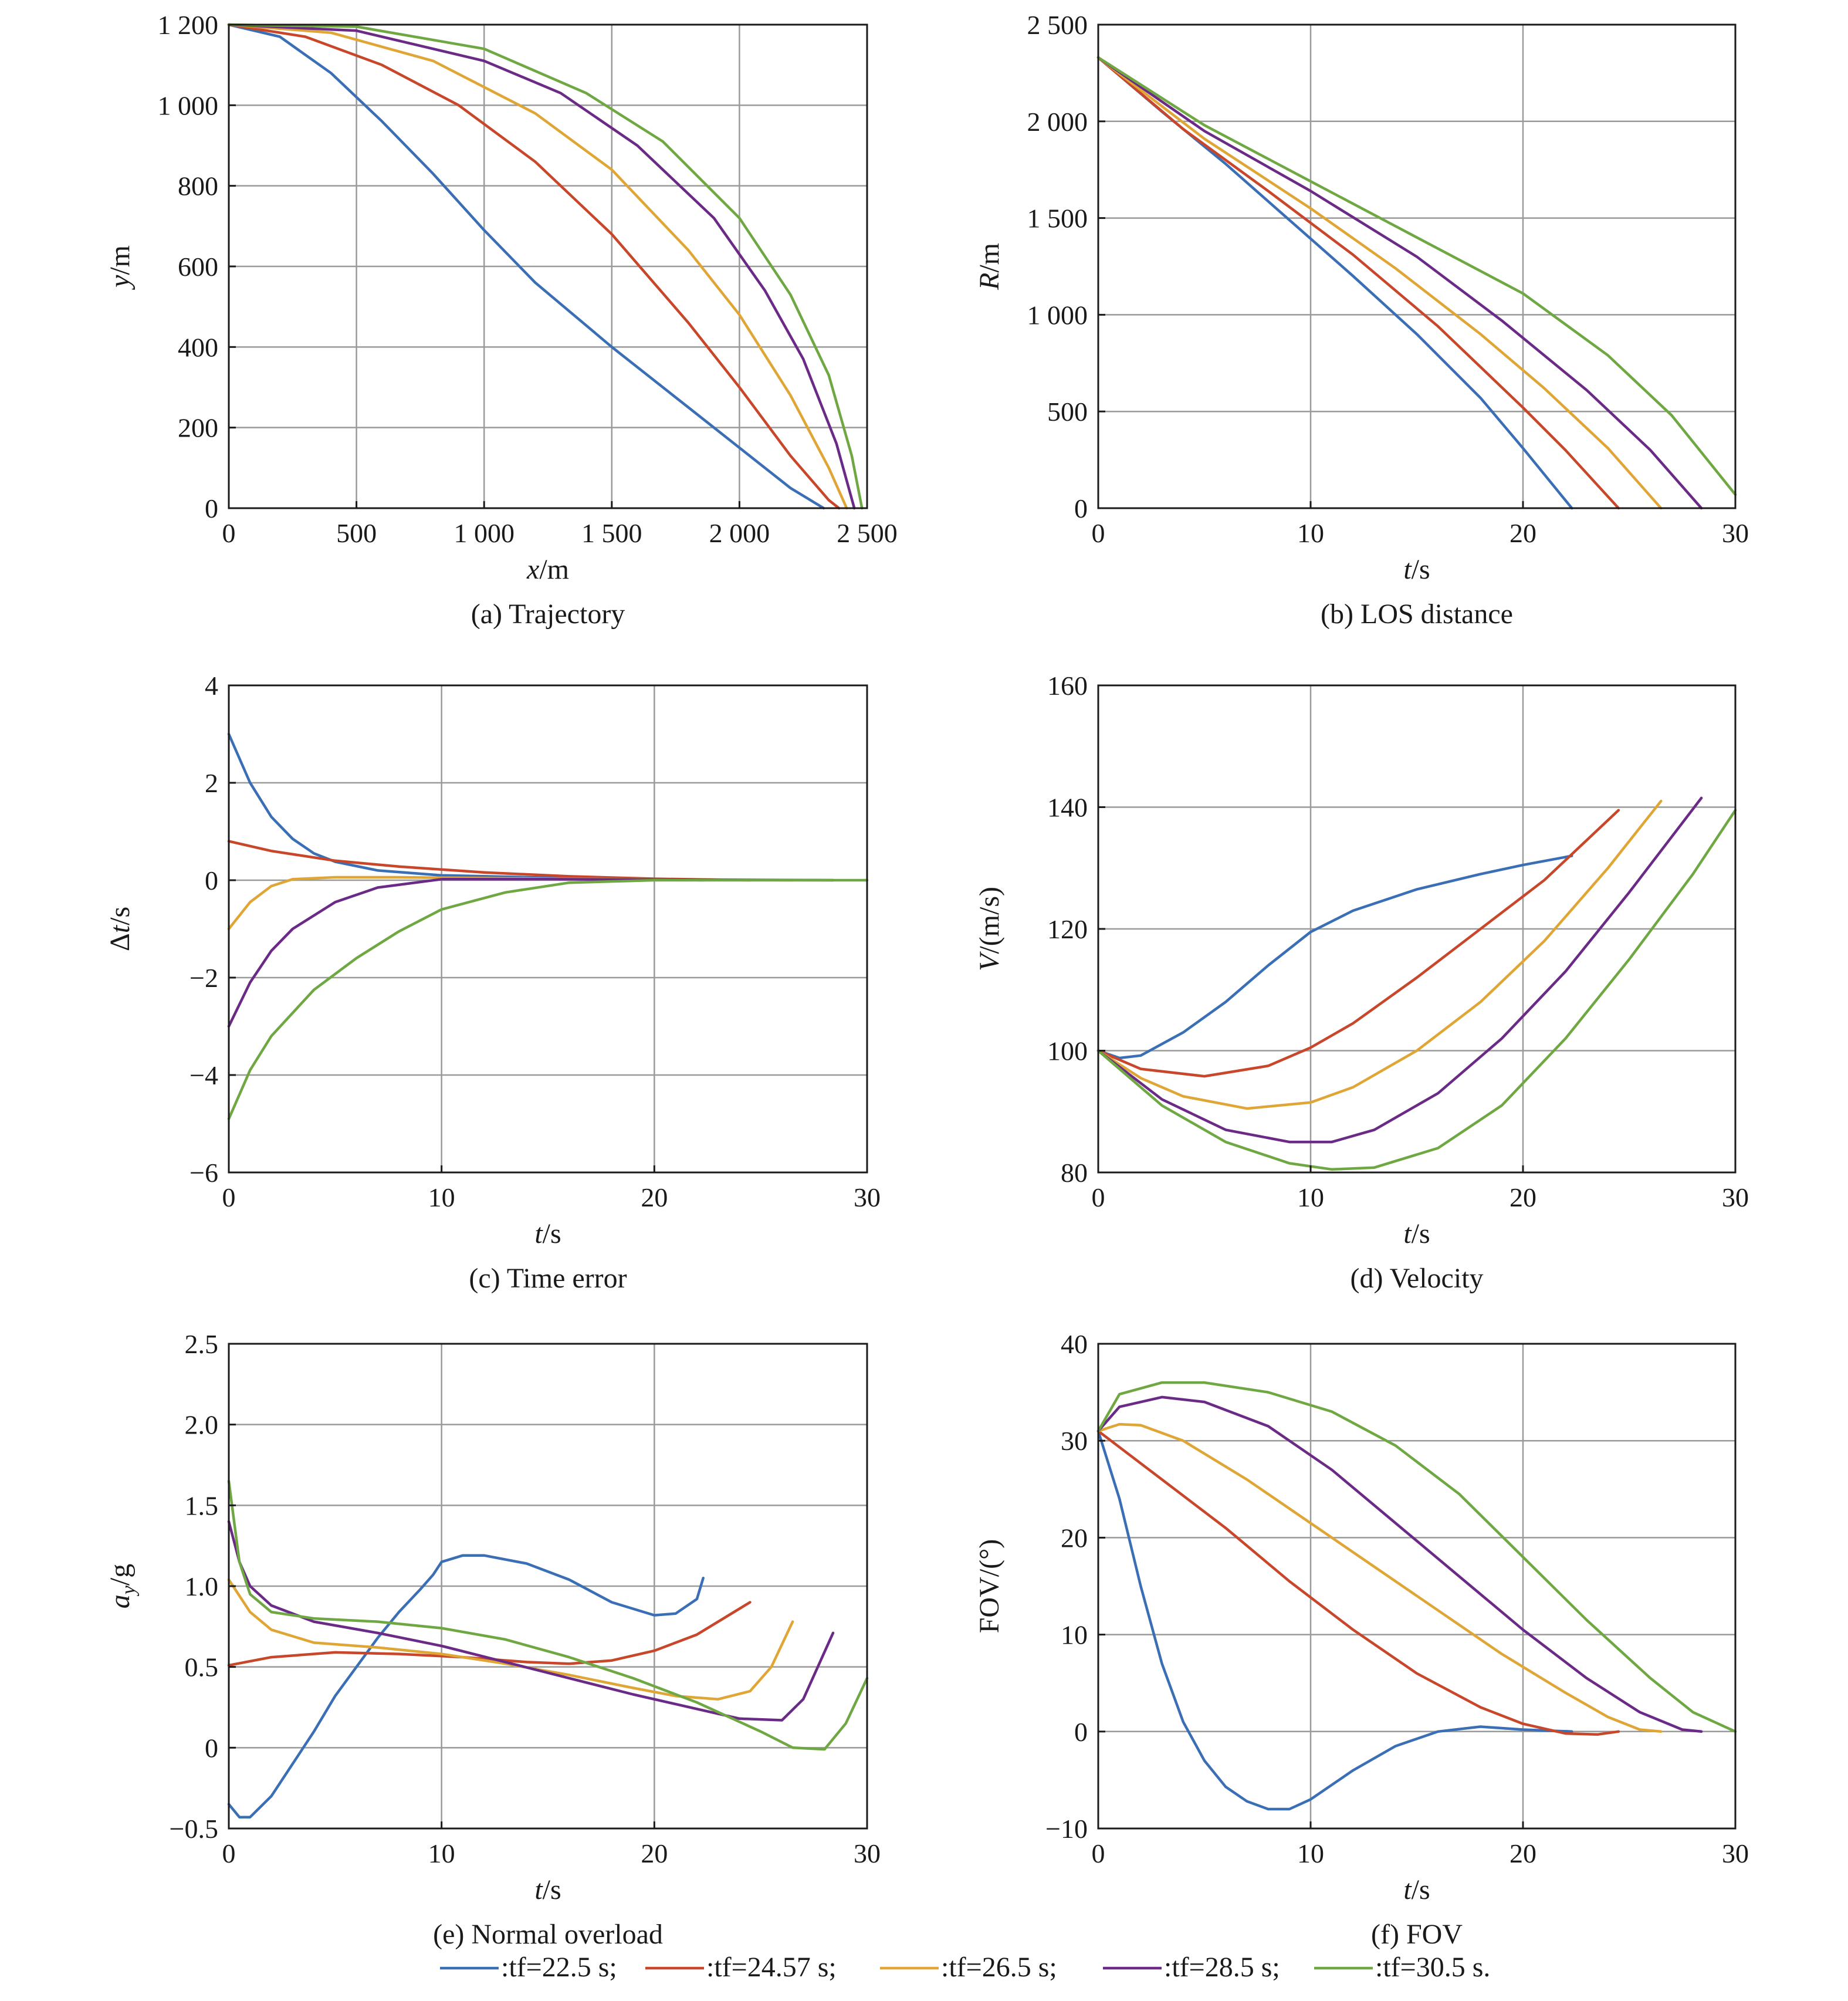  What do you see at coordinates (1417, 615) in the screenshot?
I see `chart-caption: (b) LOS distance` at bounding box center [1417, 615].